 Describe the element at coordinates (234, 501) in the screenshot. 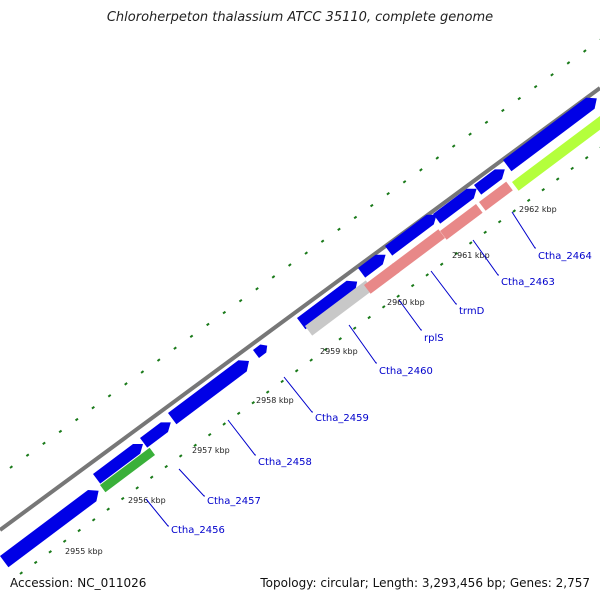

I see `gene-label: Ctha_2457` at that location.